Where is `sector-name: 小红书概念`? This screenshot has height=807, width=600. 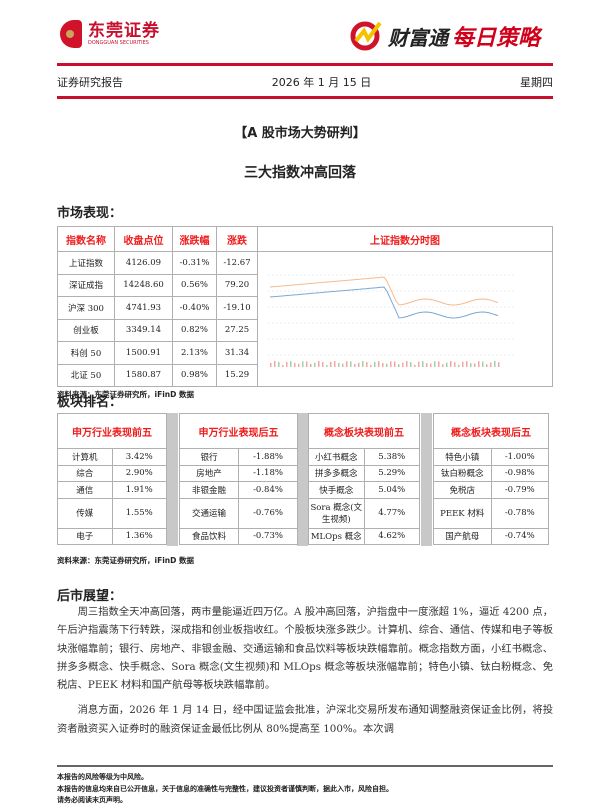
sector-name: 小红书概念 is located at coordinates (336, 457).